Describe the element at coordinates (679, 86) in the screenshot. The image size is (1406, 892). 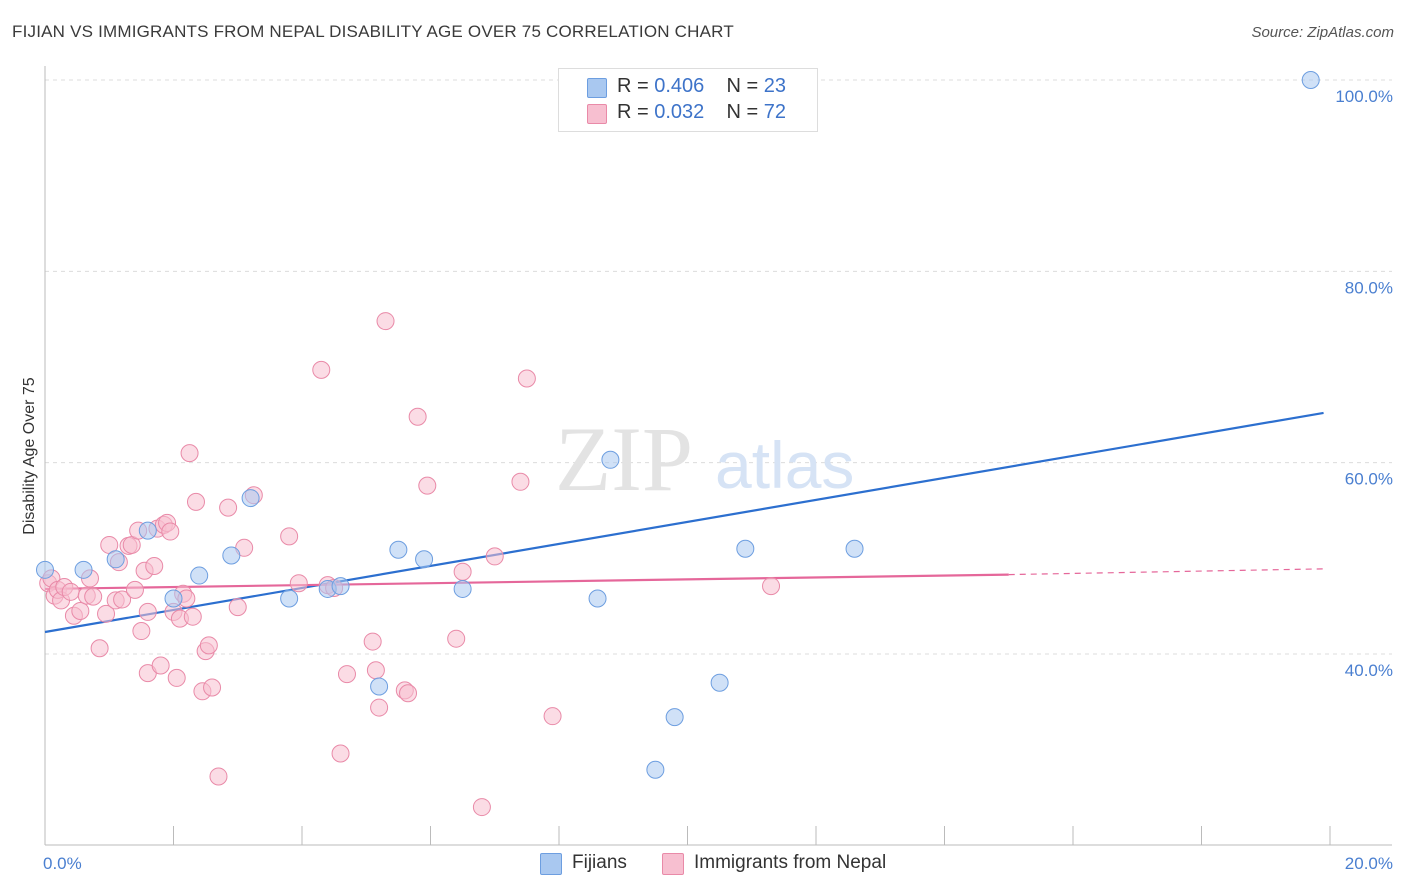
I see `legend-r-value: 0.406` at that location.